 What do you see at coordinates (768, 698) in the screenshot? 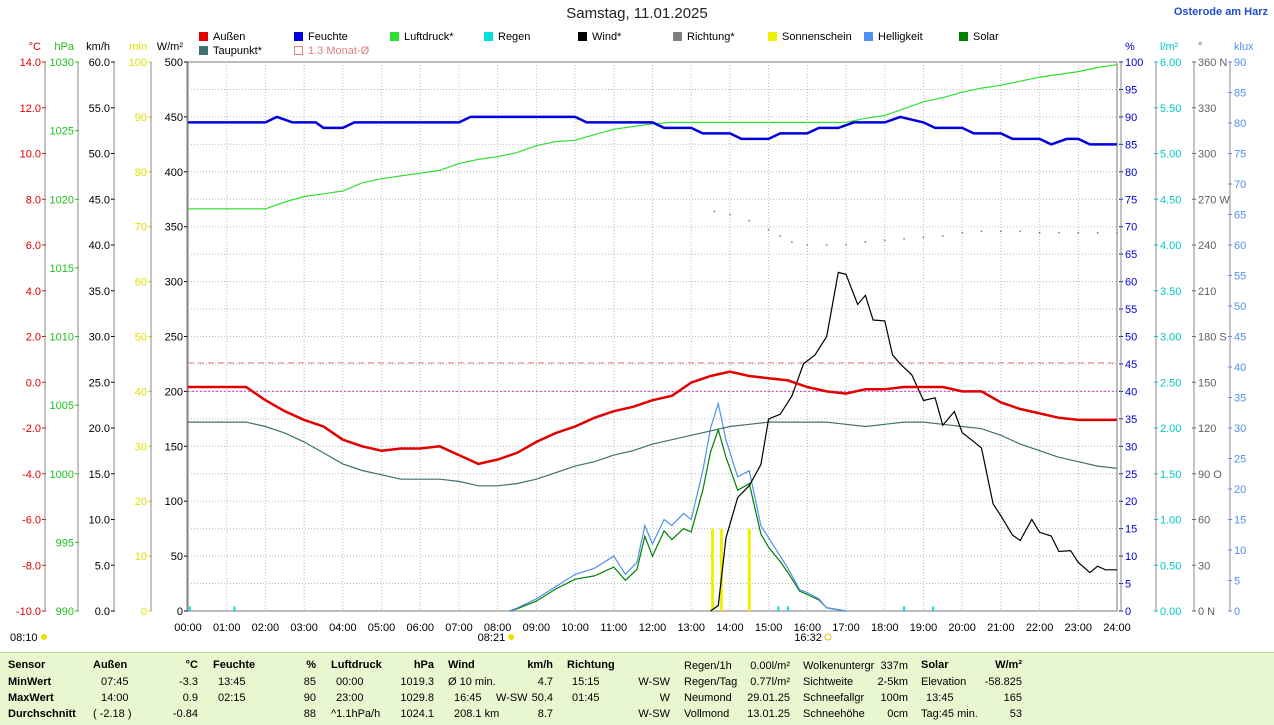
I see `stats-neumond-value: 29.01.25` at bounding box center [768, 698].